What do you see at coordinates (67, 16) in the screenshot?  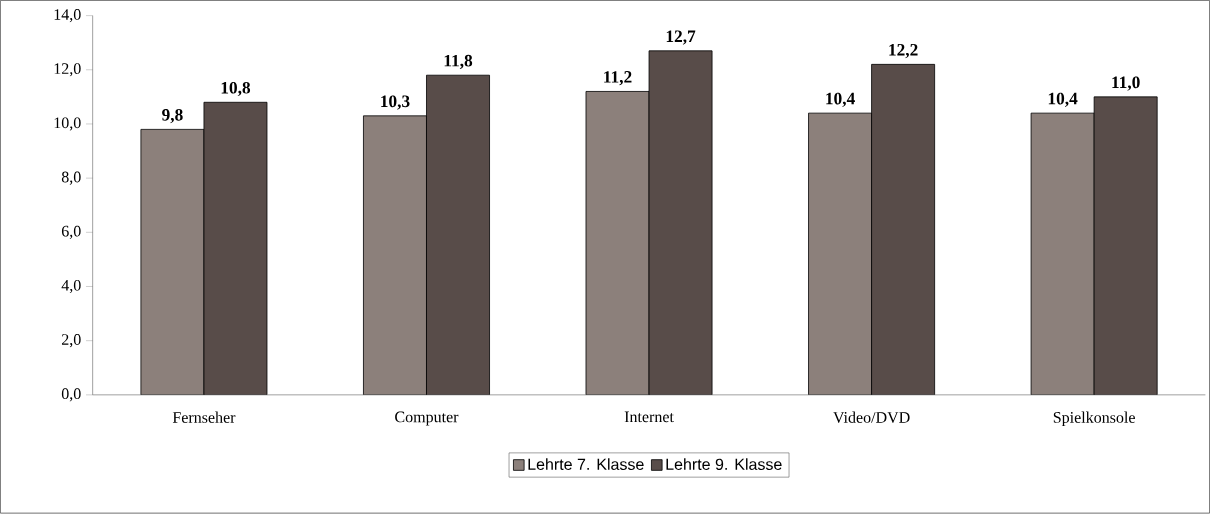 I see `y-tick-label: 14,0` at bounding box center [67, 16].